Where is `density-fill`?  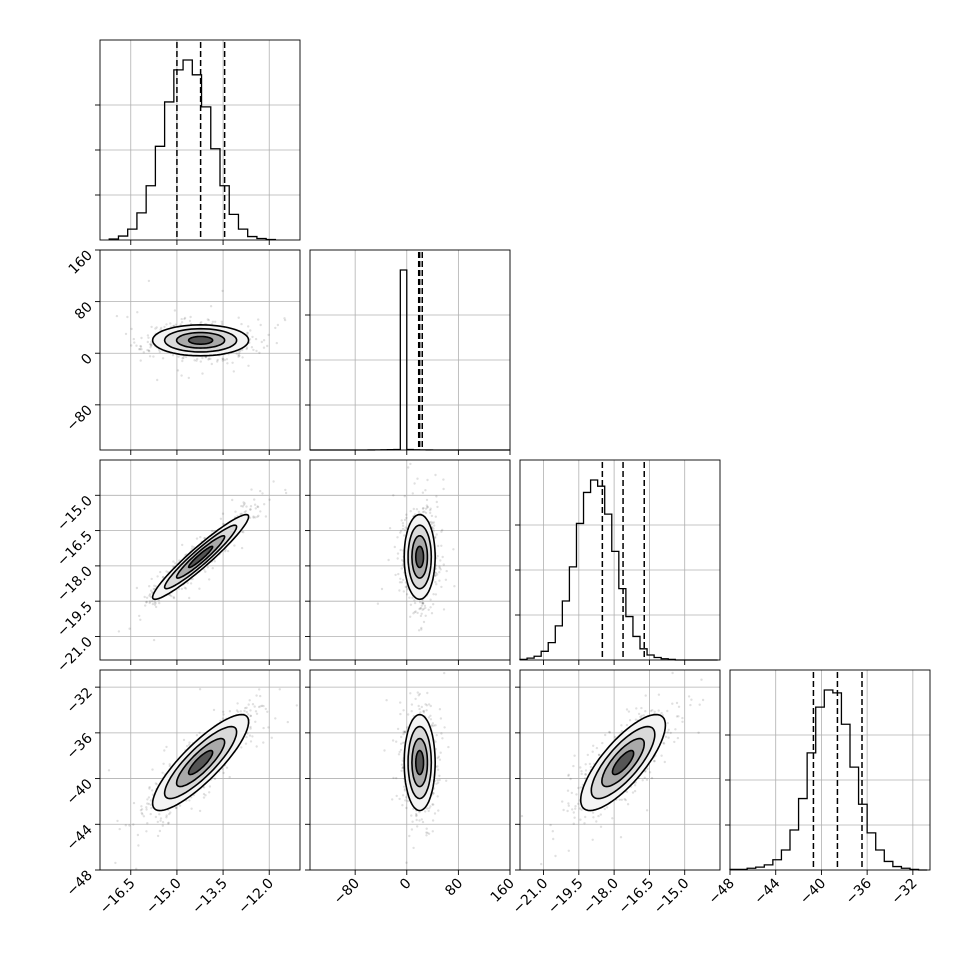 density-fill is located at coordinates (419, 762).